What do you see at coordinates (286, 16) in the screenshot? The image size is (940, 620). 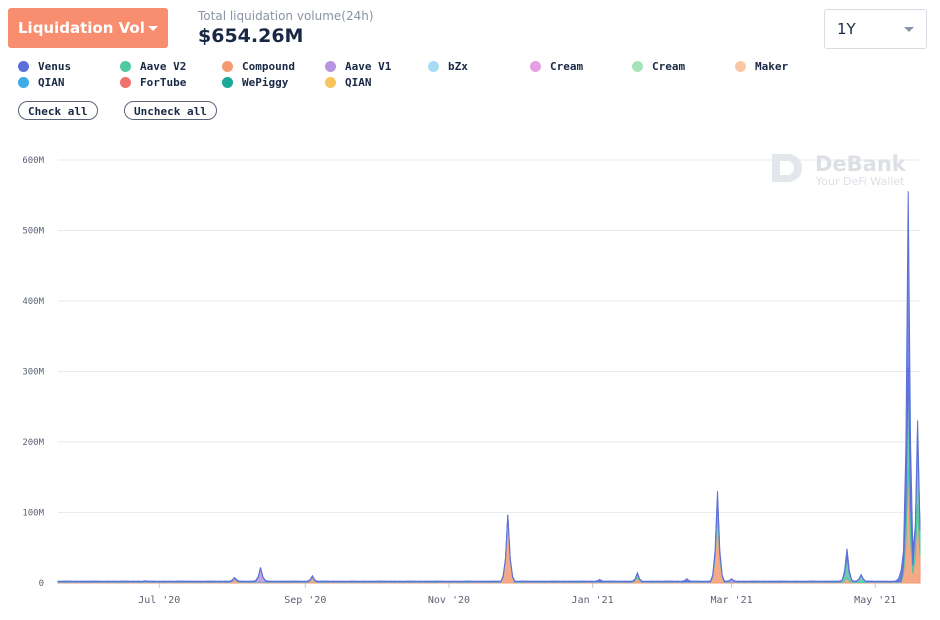 I see `total-volume-label: Total liquidation volume(24h)` at bounding box center [286, 16].